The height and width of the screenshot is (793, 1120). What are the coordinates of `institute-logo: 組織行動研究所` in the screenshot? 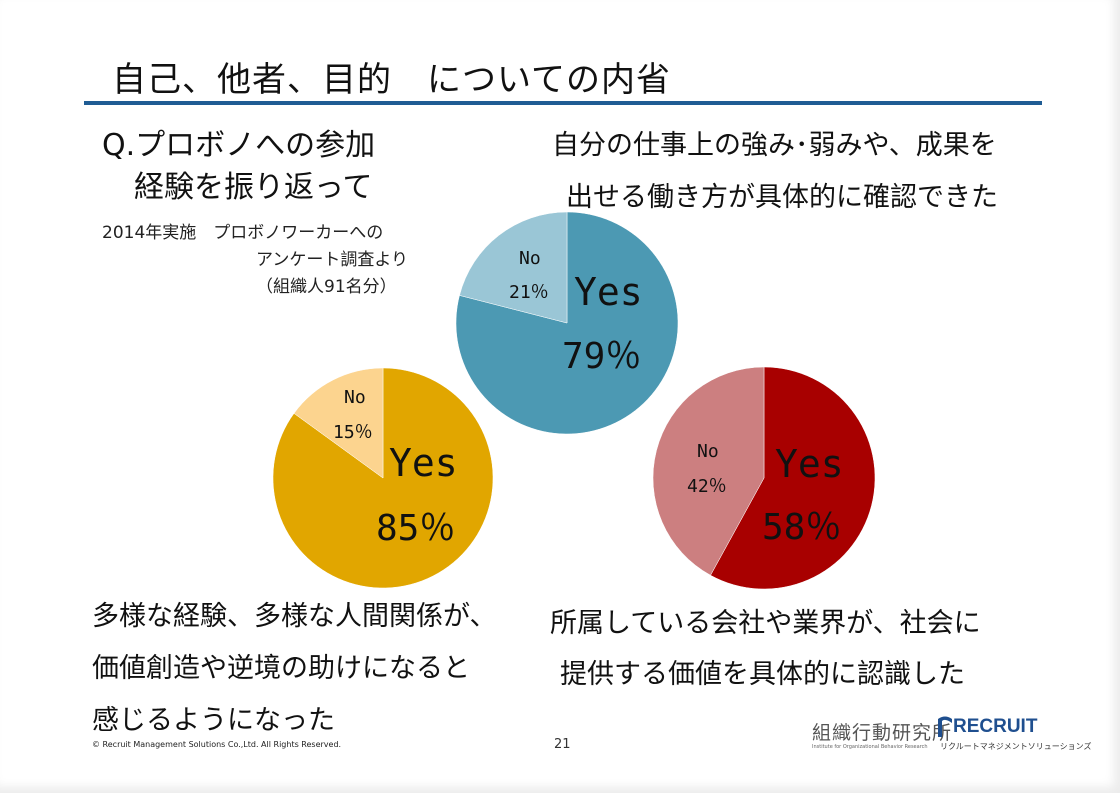 It's located at (882, 731).